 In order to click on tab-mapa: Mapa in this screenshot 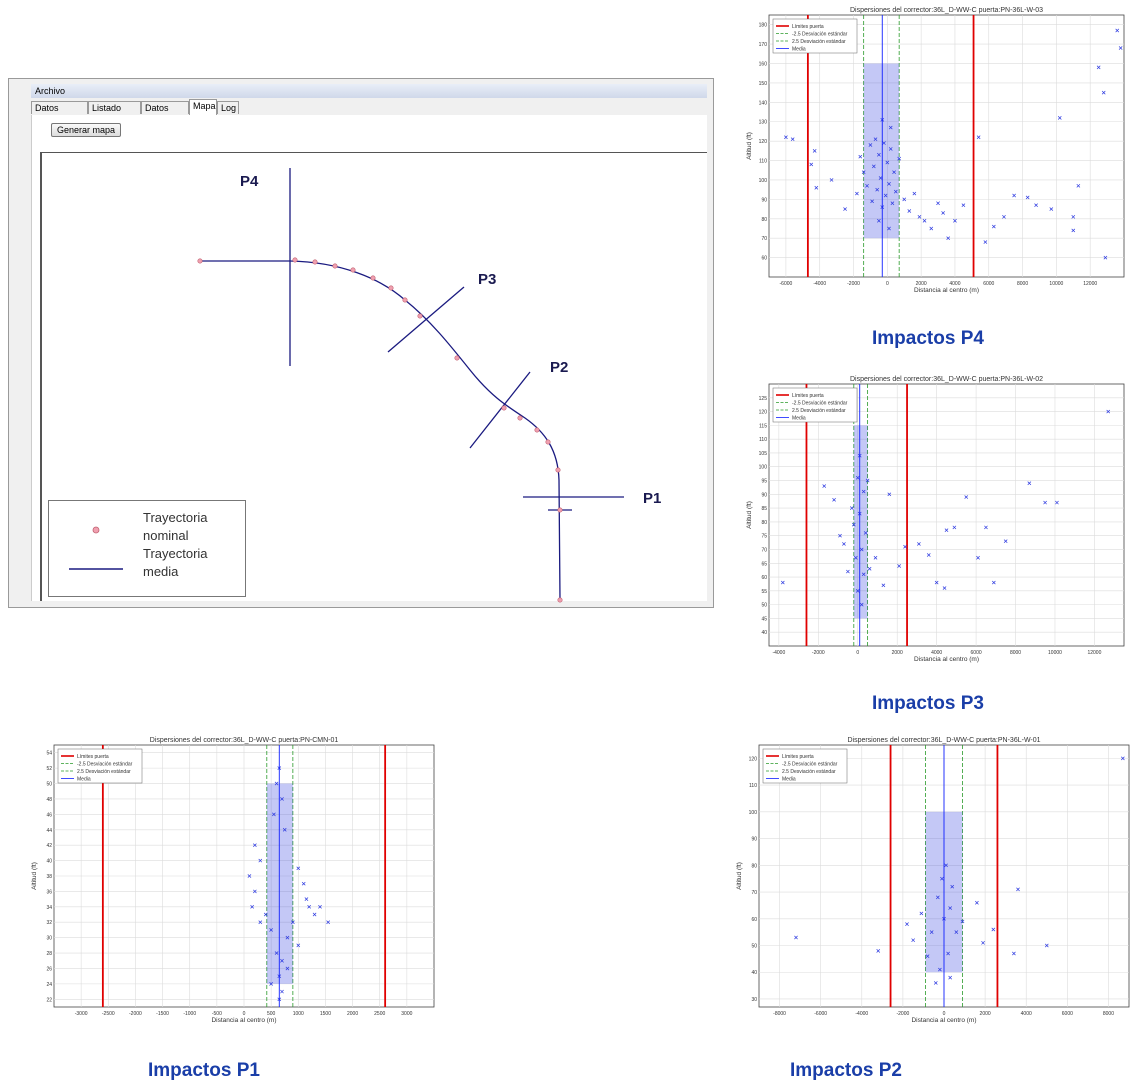, I will do `click(203, 107)`.